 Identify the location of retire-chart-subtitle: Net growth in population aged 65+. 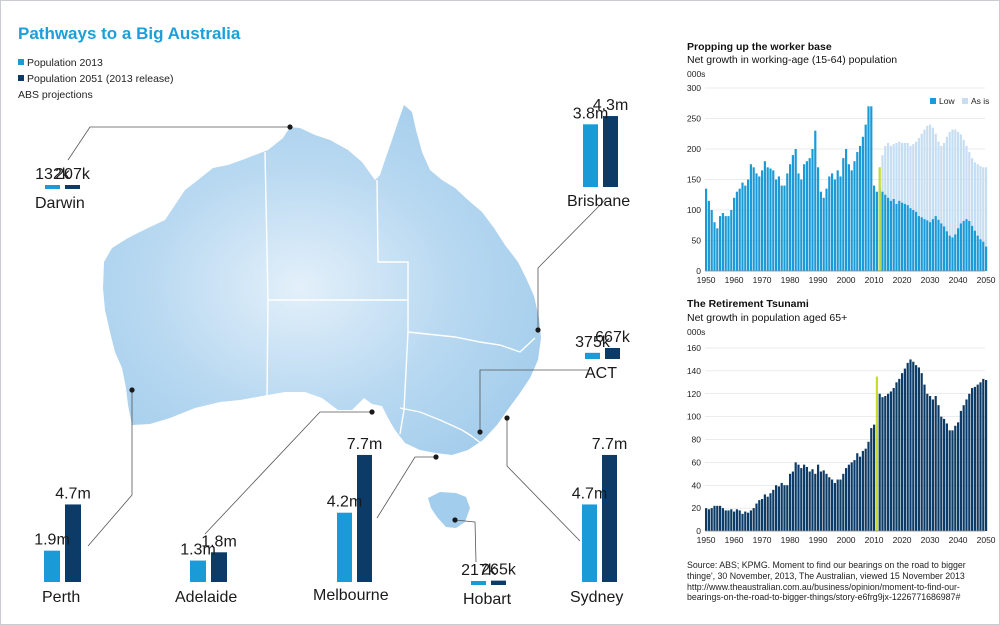
(767, 318).